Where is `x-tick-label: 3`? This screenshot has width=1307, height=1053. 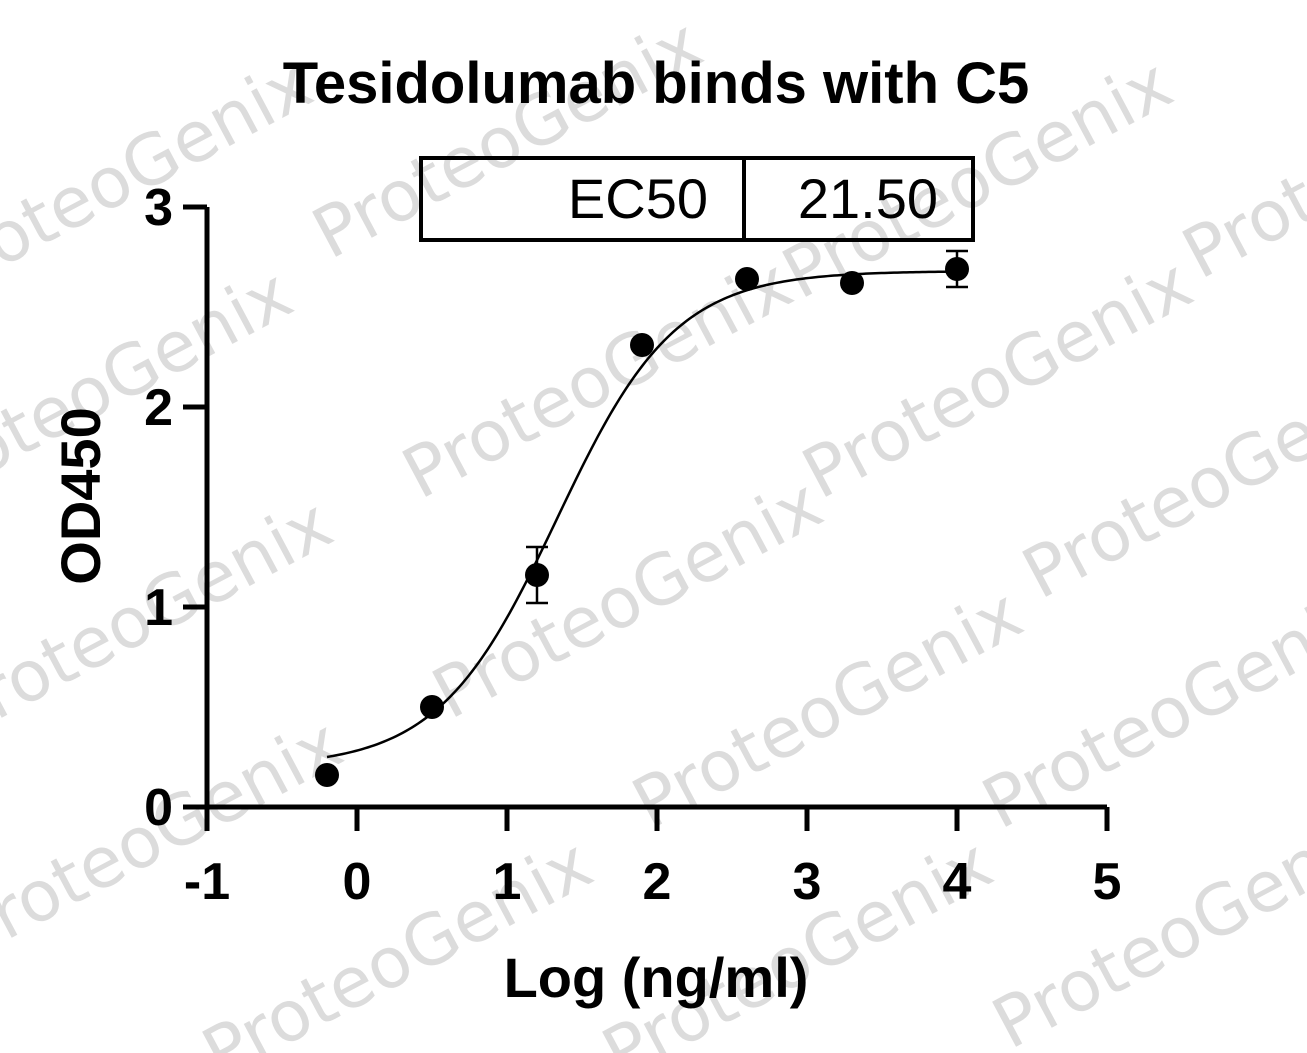 x-tick-label: 3 is located at coordinates (807, 882).